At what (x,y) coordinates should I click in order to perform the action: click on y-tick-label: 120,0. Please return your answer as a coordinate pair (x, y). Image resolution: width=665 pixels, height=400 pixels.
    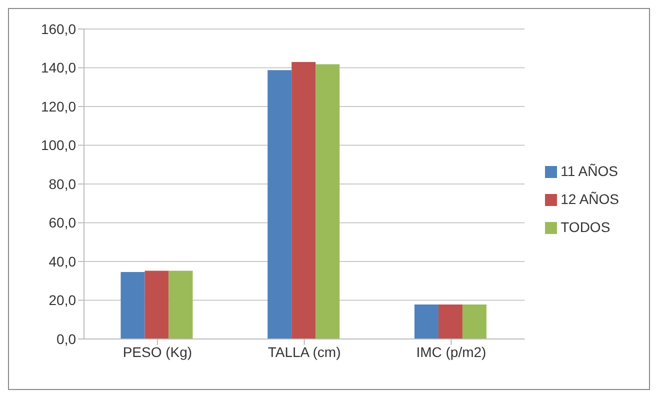
    Looking at the image, I should click on (58, 106).